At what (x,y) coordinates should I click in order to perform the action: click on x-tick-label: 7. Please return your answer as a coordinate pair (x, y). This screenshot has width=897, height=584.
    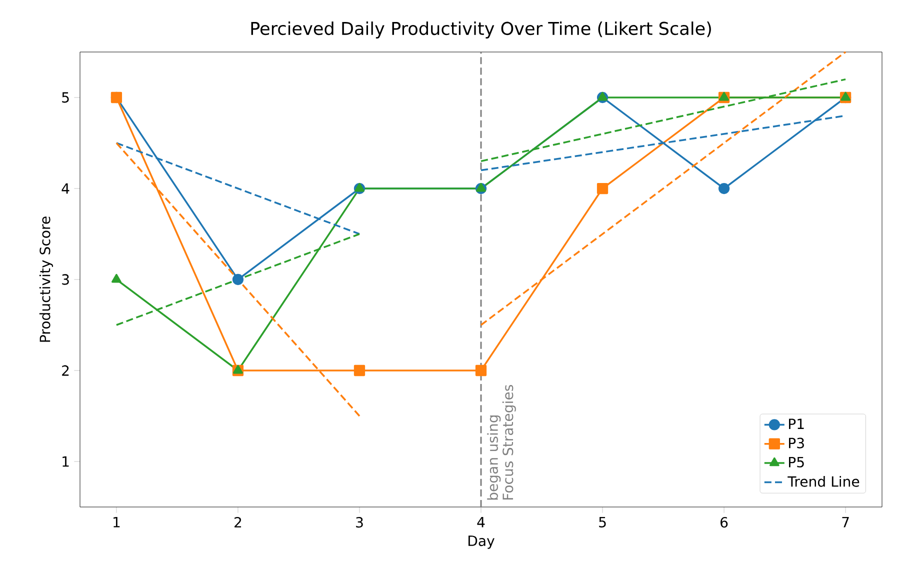
    Looking at the image, I should click on (845, 522).